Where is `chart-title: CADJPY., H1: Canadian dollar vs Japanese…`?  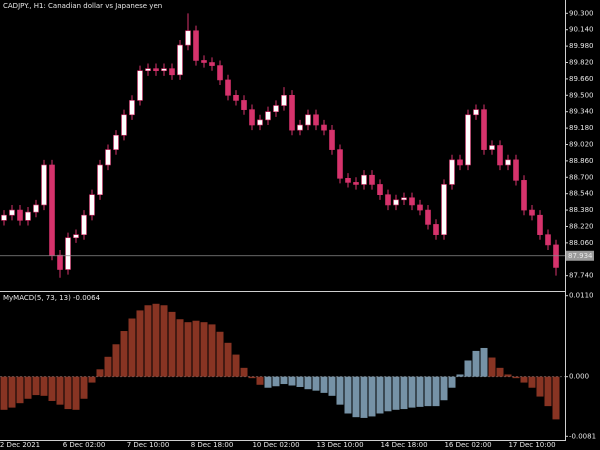 chart-title: CADJPY., H1: Canadian dollar vs Japanese… is located at coordinates (82, 6).